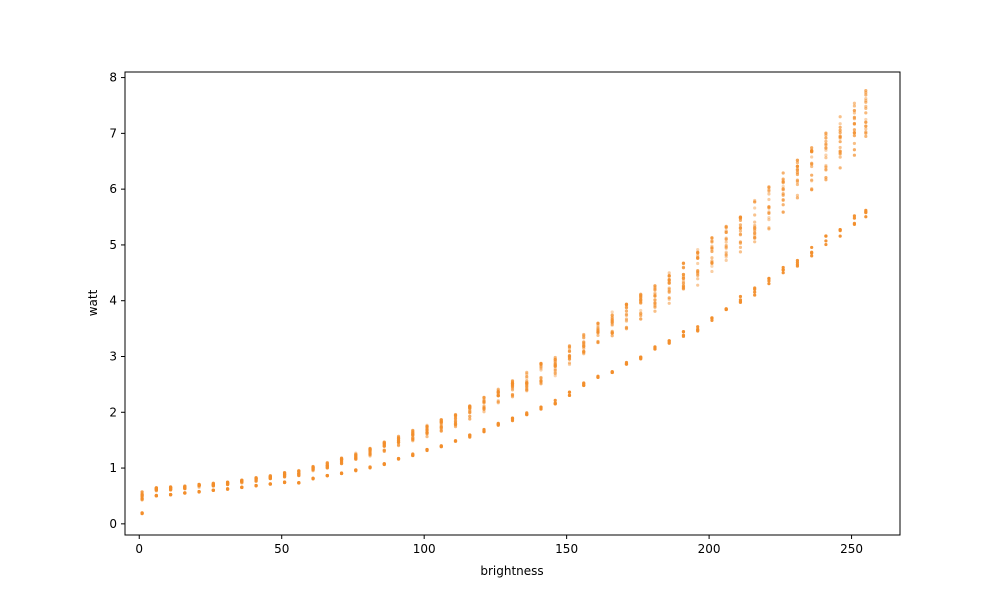 The height and width of the screenshot is (600, 1000). Describe the element at coordinates (566, 549) in the screenshot. I see `x-tick-label: 150` at that location.